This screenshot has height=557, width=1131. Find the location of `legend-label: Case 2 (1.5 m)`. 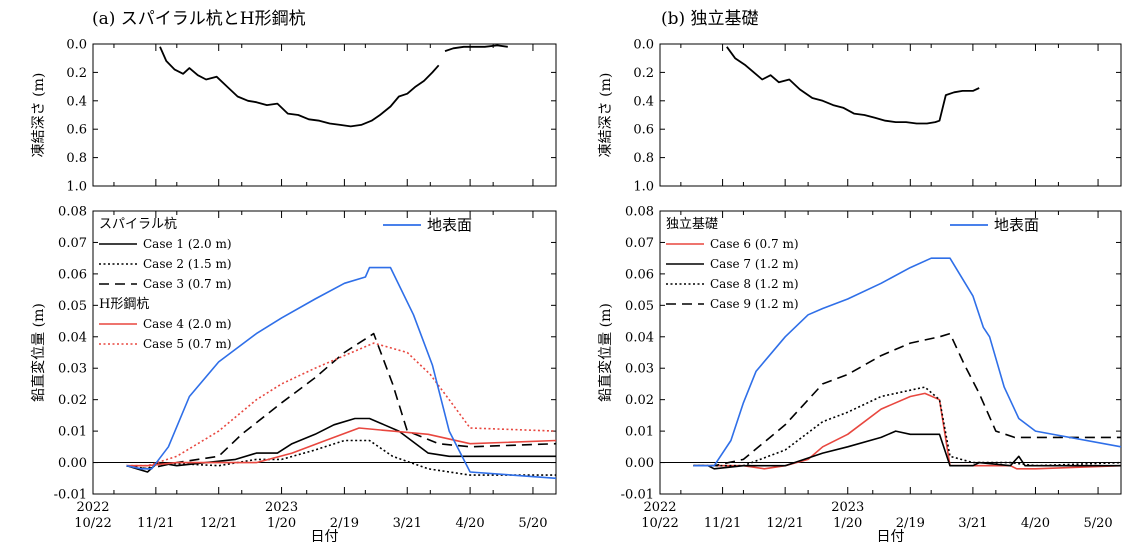

legend-label: Case 2 (1.5 m) is located at coordinates (187, 264).